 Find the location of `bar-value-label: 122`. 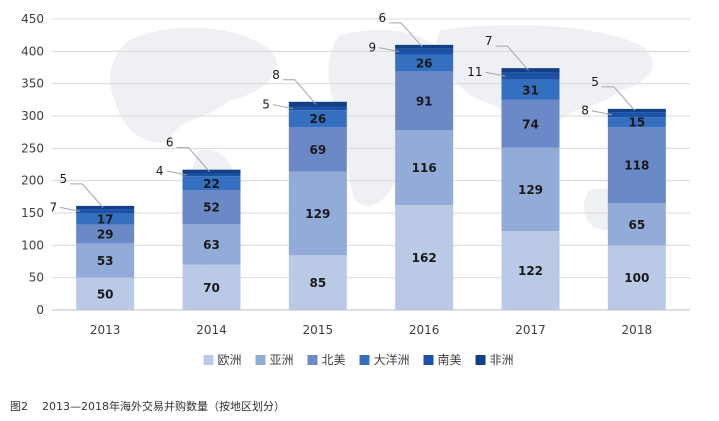

bar-value-label: 122 is located at coordinates (530, 271).